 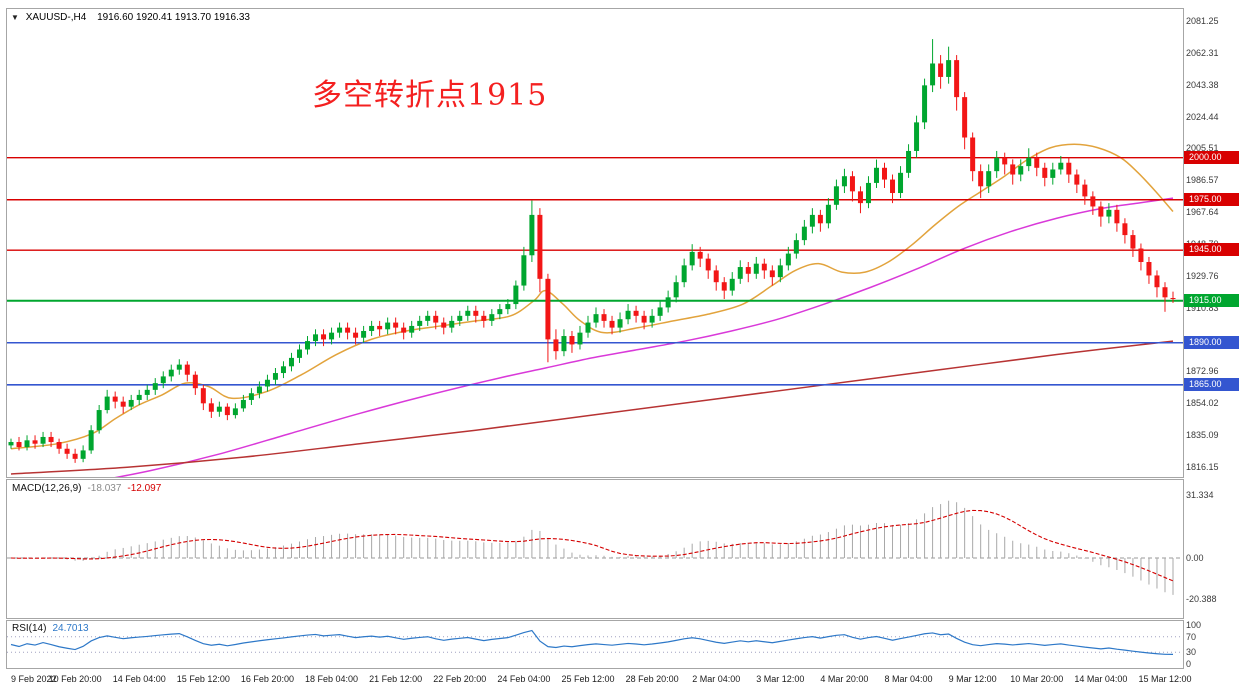 What do you see at coordinates (75, 679) in the screenshot?
I see `time-label: 10 Feb 20:00` at bounding box center [75, 679].